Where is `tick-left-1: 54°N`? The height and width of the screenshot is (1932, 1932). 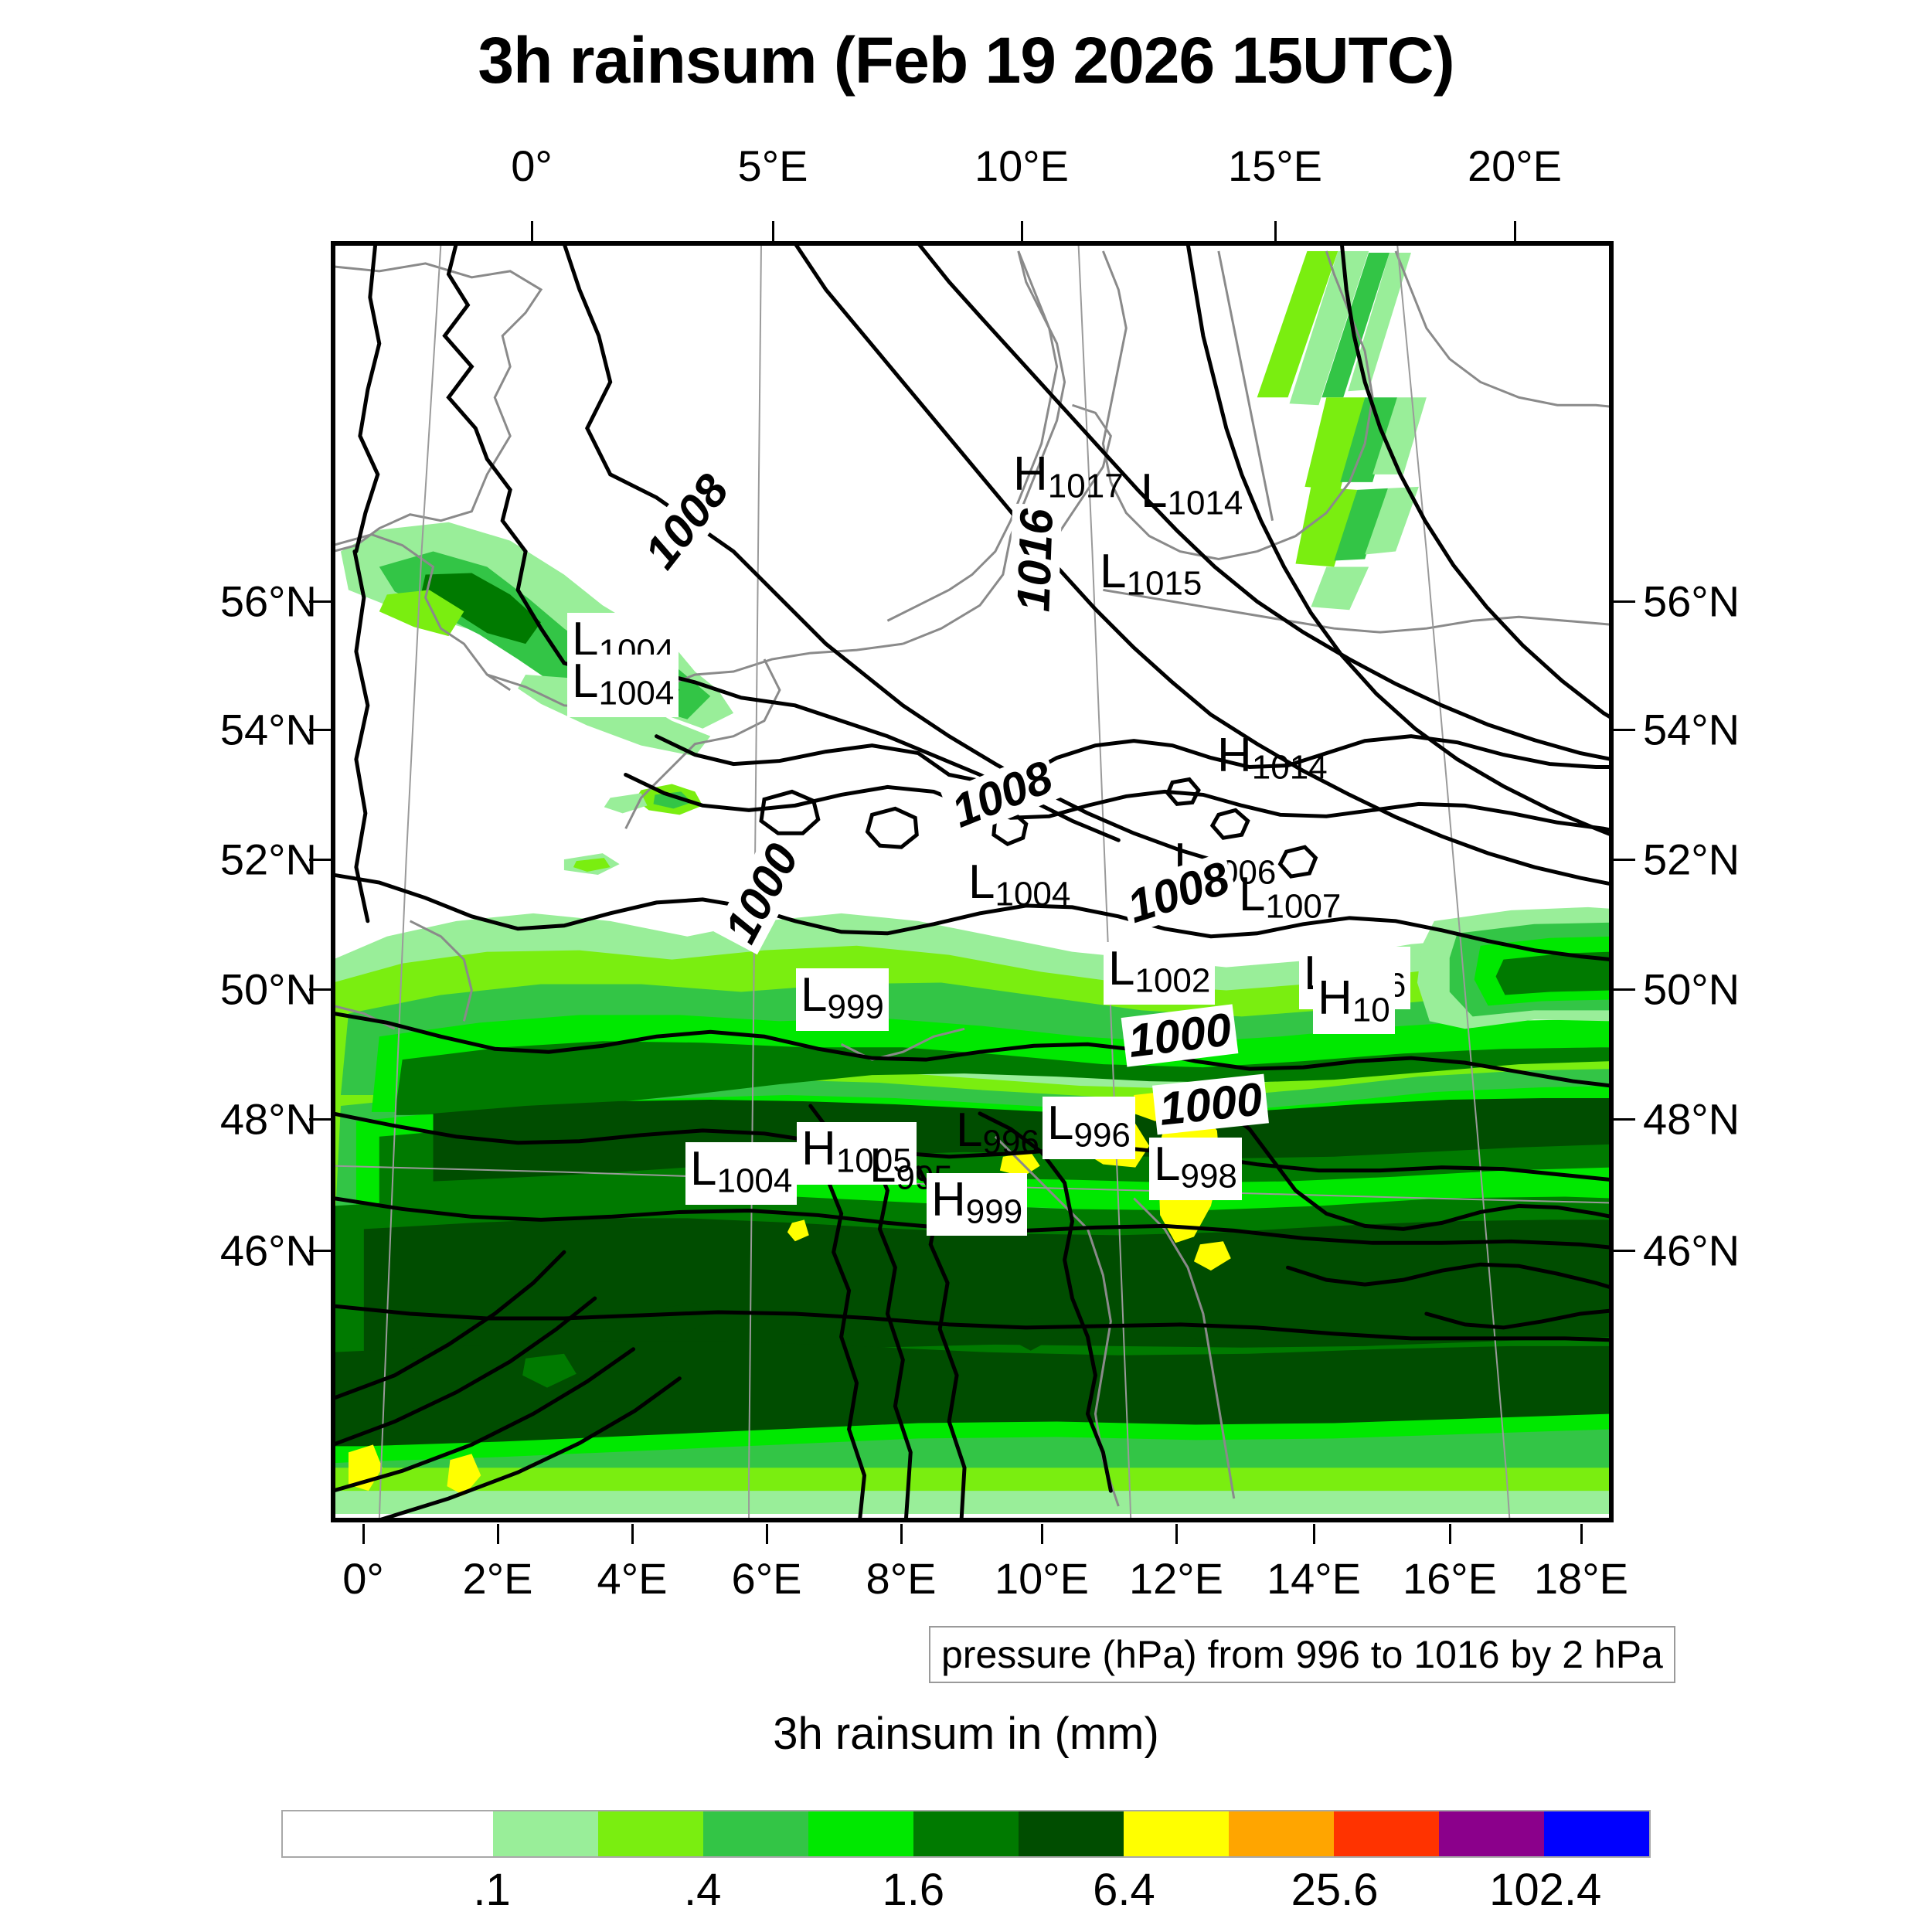 tick-left-1: 54°N is located at coordinates (268, 730).